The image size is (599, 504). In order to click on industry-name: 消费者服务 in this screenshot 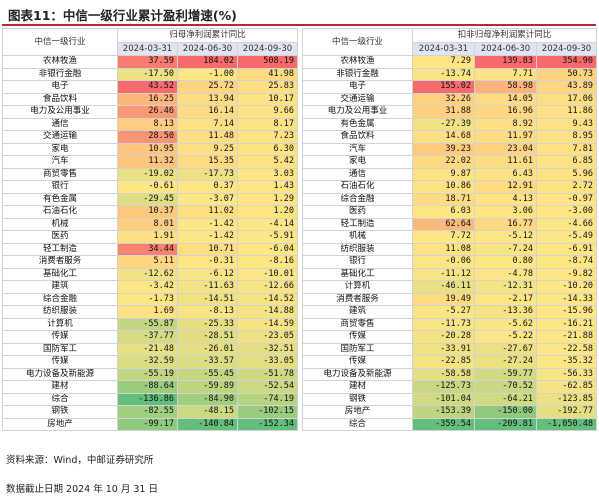, I will do `click(60, 262)`.